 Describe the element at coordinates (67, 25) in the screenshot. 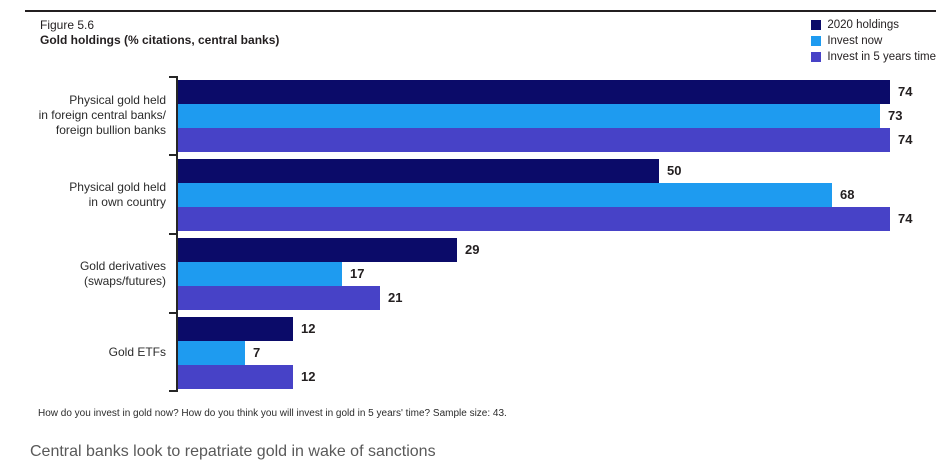

I see `figure-label: Figure 5.6` at that location.